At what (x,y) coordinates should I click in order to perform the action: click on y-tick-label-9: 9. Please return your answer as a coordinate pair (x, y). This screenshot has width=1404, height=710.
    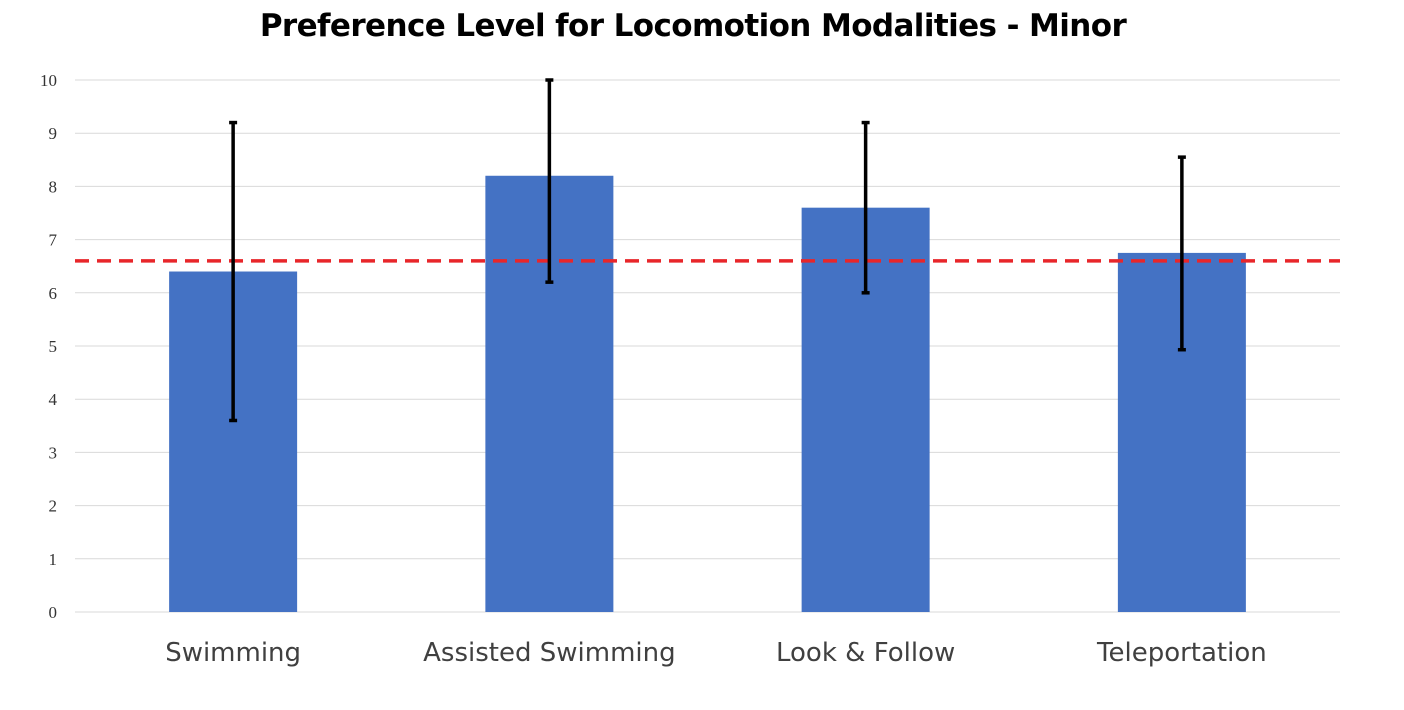
    Looking at the image, I should click on (53, 133).